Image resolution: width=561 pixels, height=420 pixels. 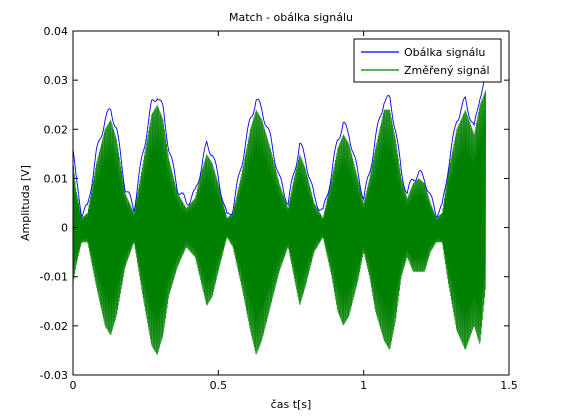 What do you see at coordinates (291, 404) in the screenshot?
I see `x-axis-label: čas t[s]` at bounding box center [291, 404].